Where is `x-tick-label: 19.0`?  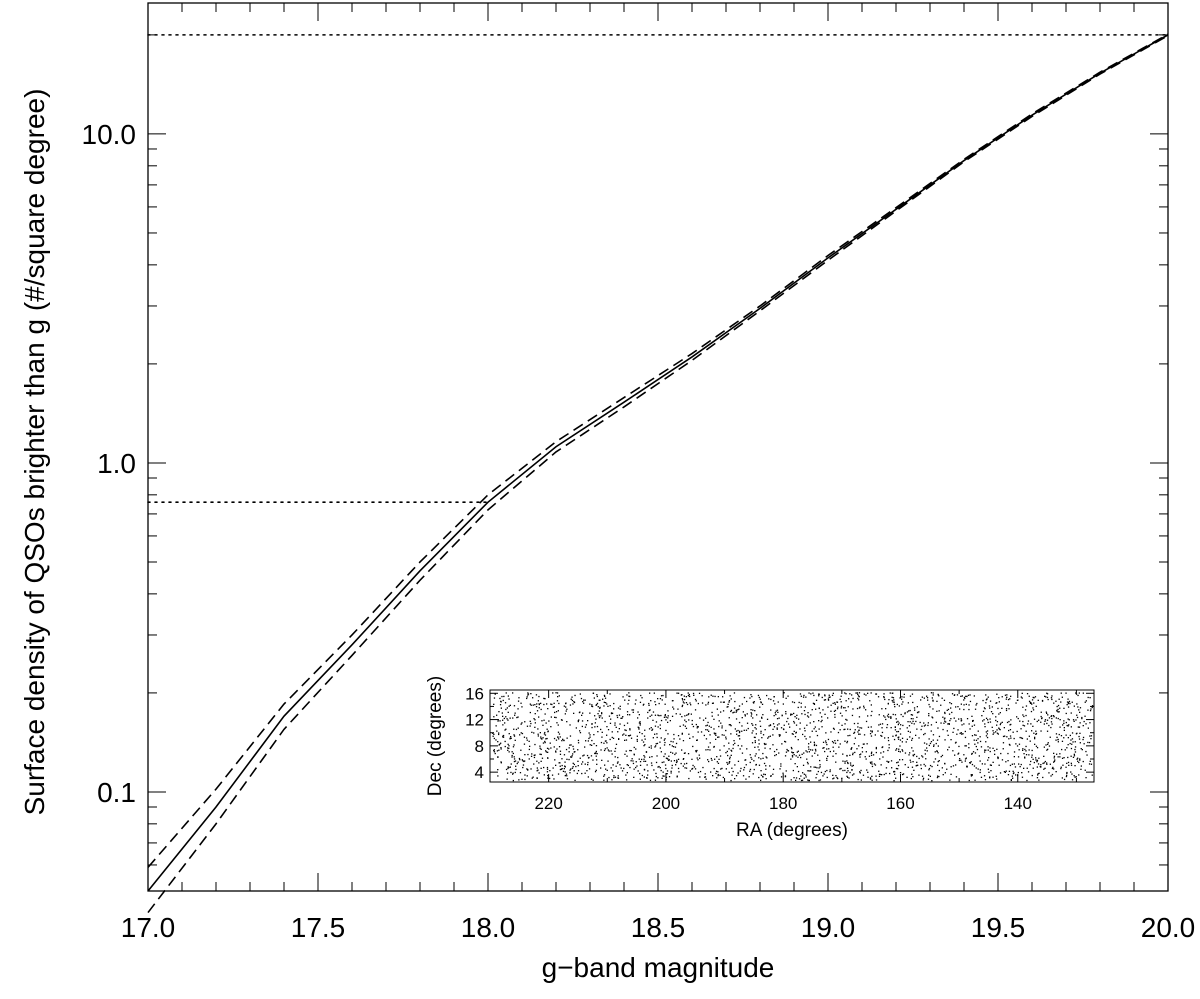
x-tick-label: 19.0 is located at coordinates (828, 927).